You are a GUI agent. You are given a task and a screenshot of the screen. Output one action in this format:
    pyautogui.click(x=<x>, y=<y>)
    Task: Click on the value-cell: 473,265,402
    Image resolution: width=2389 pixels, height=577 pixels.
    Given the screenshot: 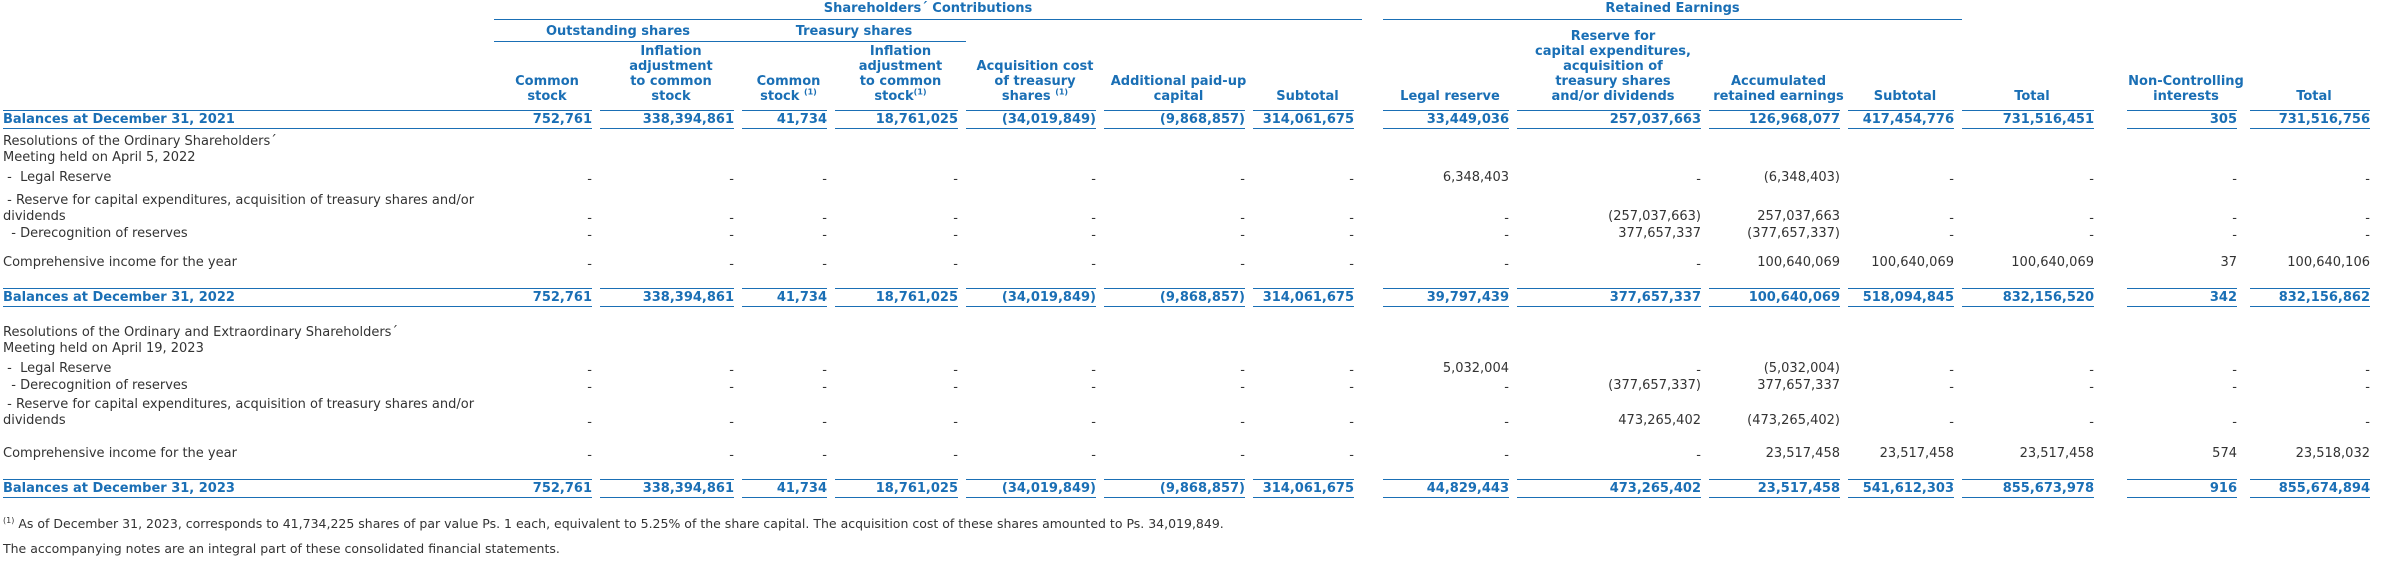 What is the action you would take?
    pyautogui.click(x=1659, y=420)
    